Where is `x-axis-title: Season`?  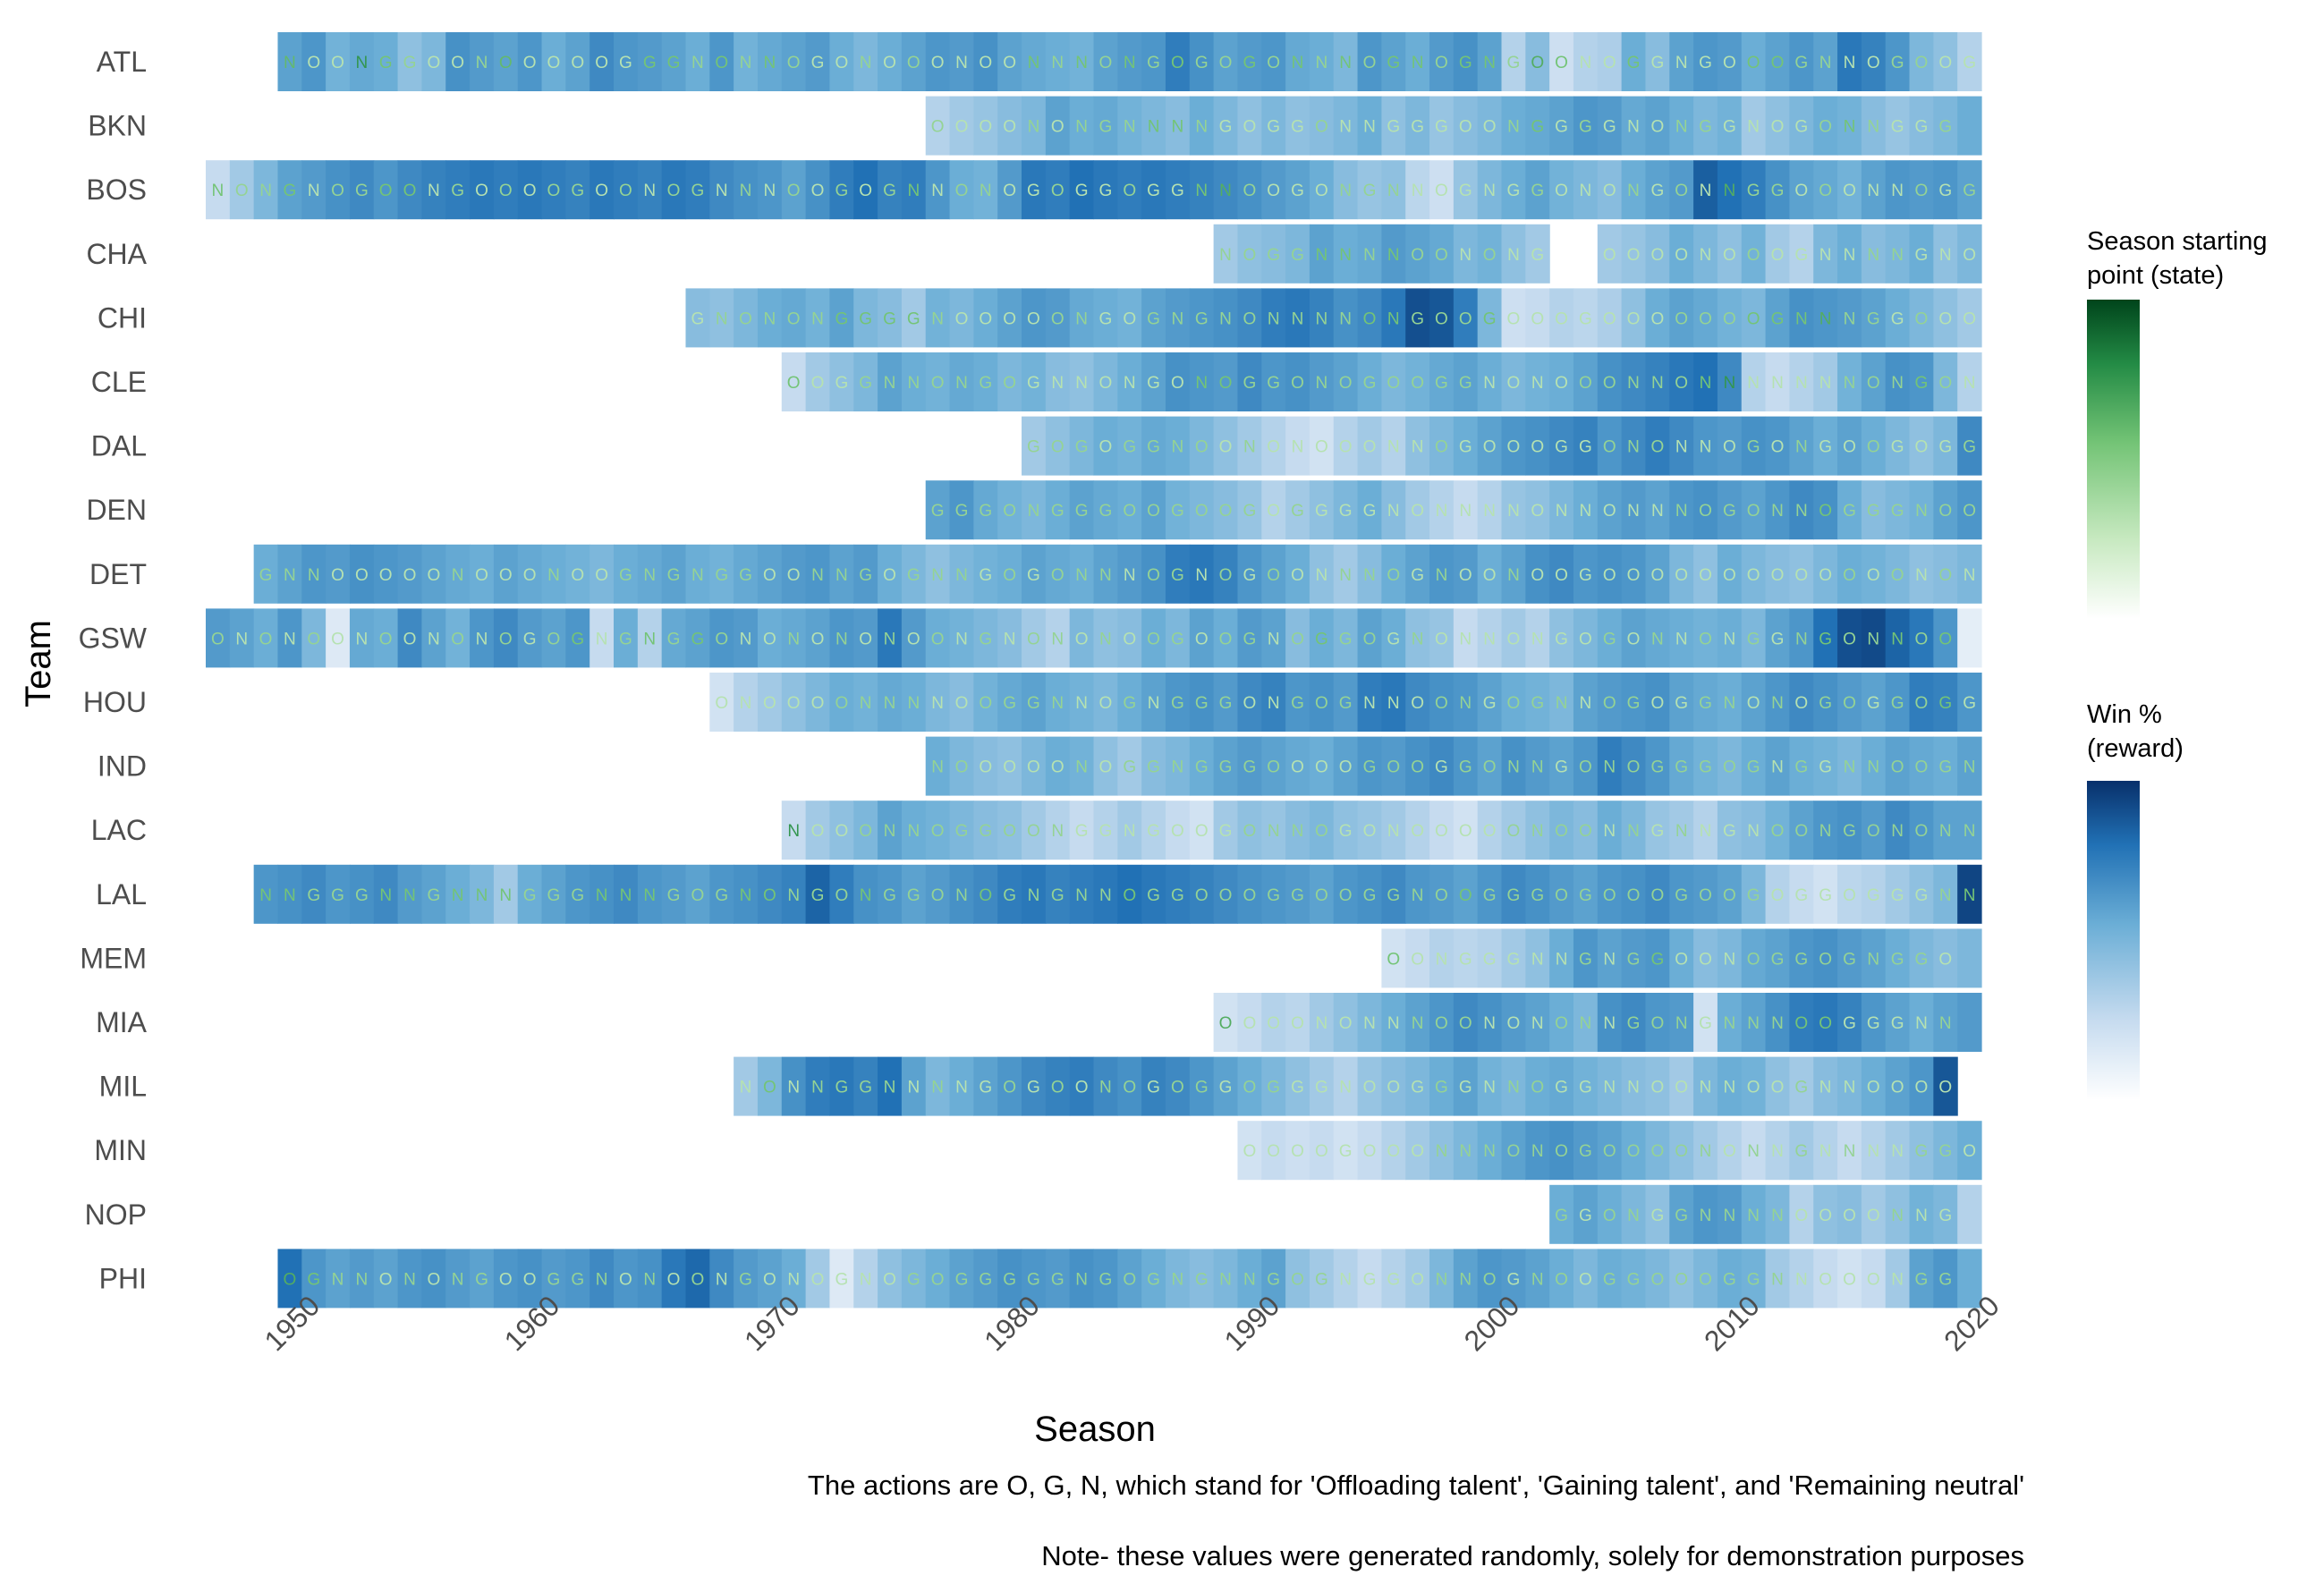 x-axis-title: Season is located at coordinates (1095, 1429).